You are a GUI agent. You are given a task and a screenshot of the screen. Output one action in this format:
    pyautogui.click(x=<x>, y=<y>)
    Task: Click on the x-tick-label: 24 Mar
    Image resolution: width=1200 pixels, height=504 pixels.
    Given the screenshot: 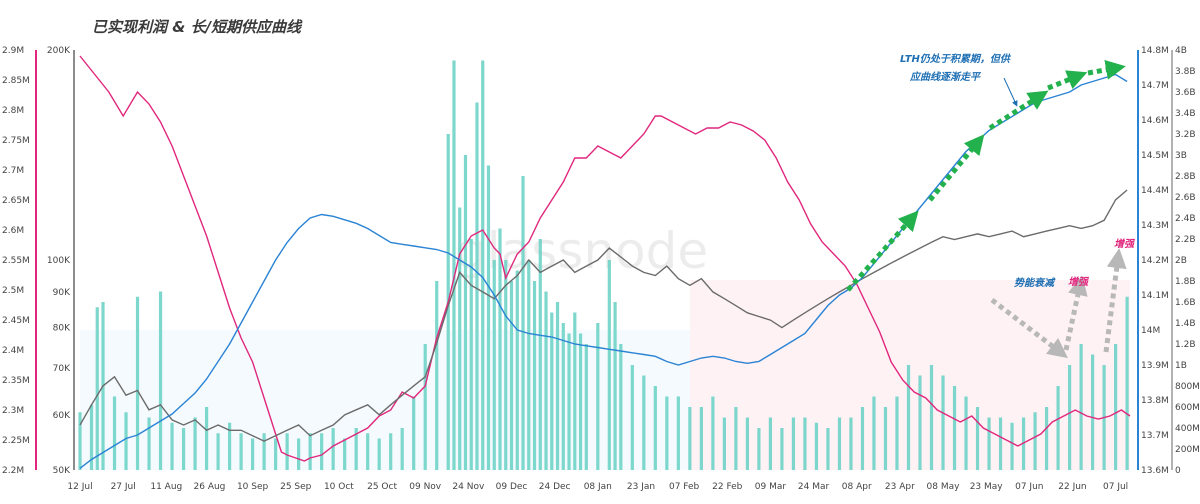 What is the action you would take?
    pyautogui.click(x=814, y=487)
    